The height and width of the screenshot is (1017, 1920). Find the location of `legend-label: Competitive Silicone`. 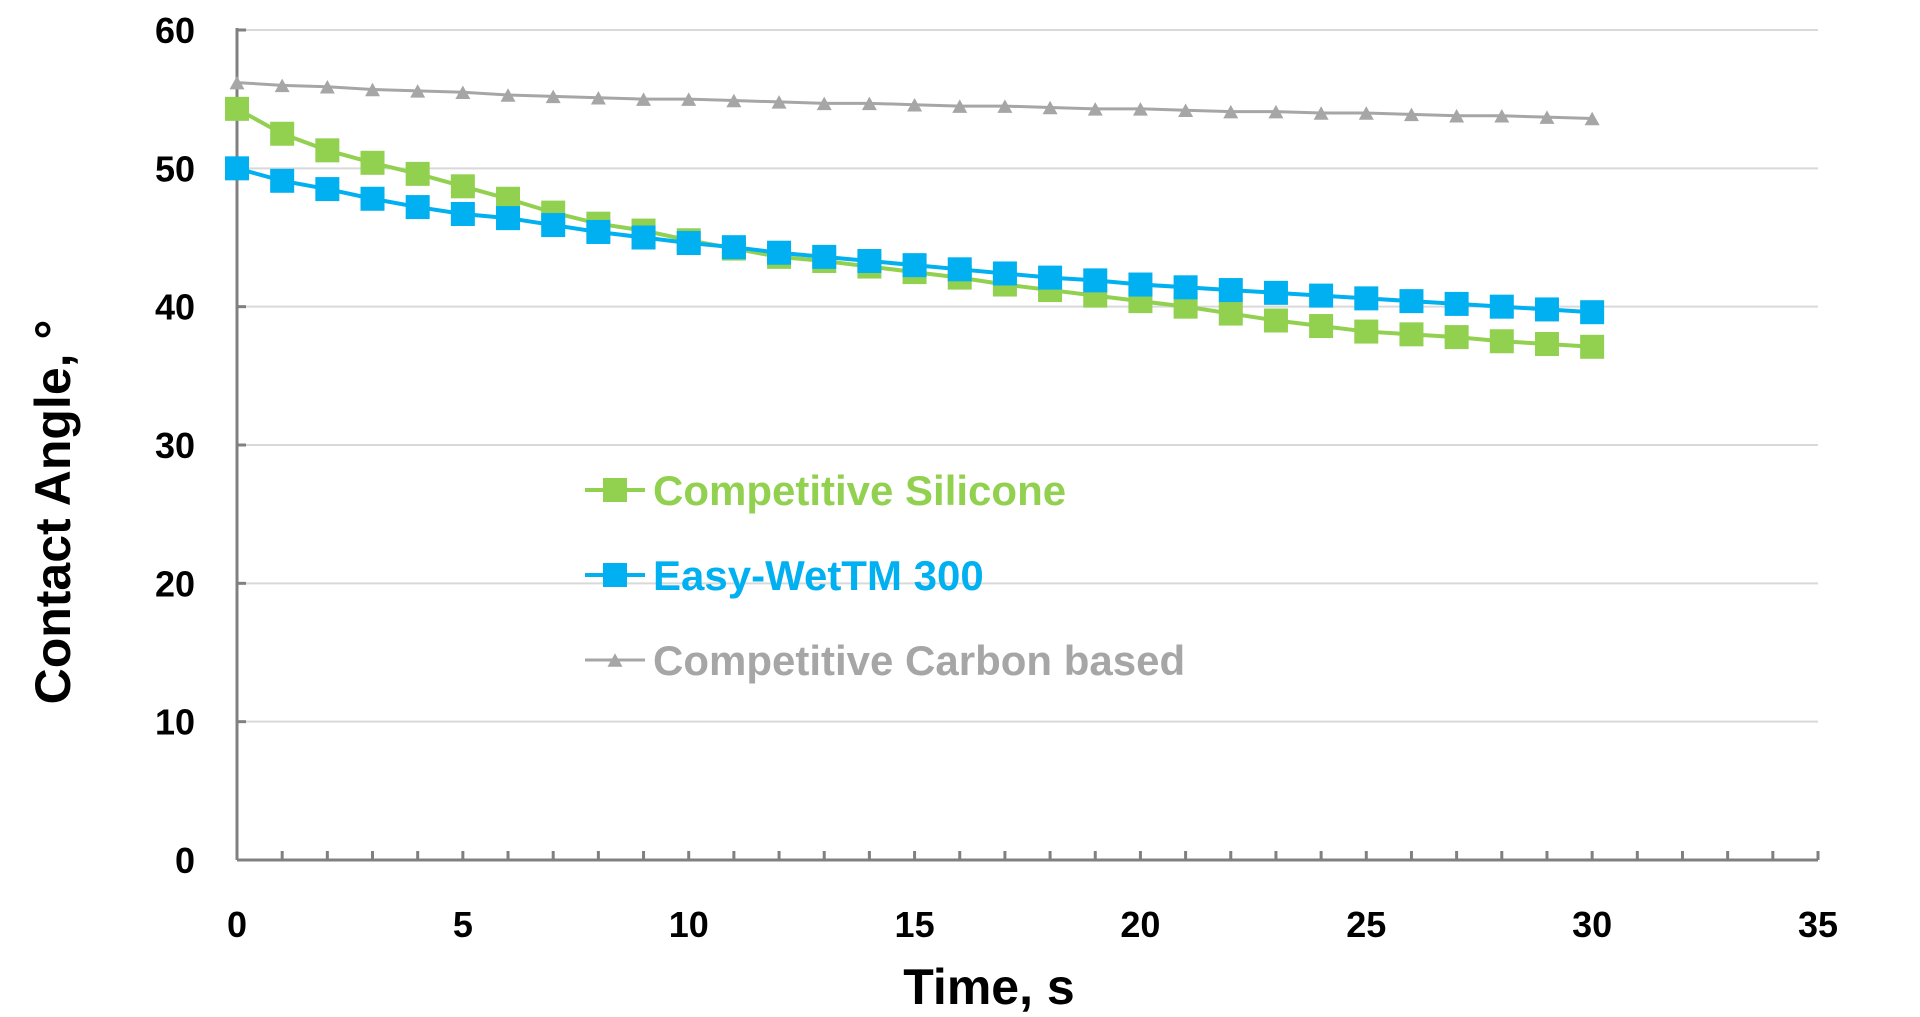

legend-label: Competitive Silicone is located at coordinates (859, 490).